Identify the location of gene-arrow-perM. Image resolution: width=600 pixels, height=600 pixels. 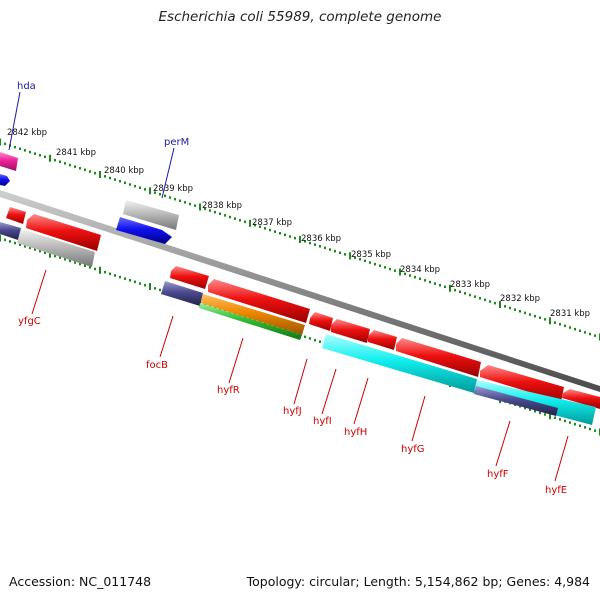
(151, 215).